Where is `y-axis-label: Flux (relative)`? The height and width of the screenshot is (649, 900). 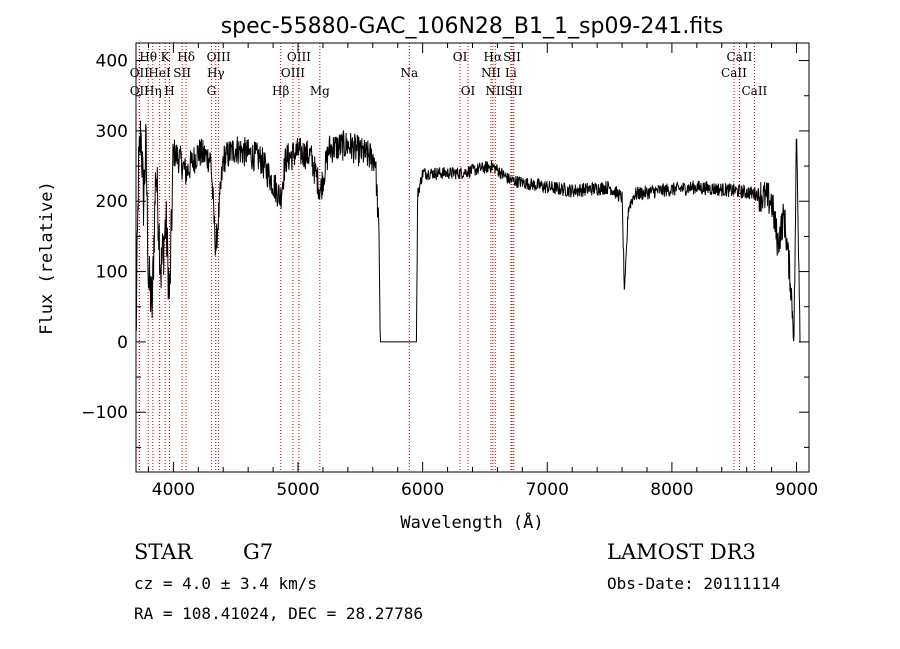 y-axis-label: Flux (relative) is located at coordinates (47, 258).